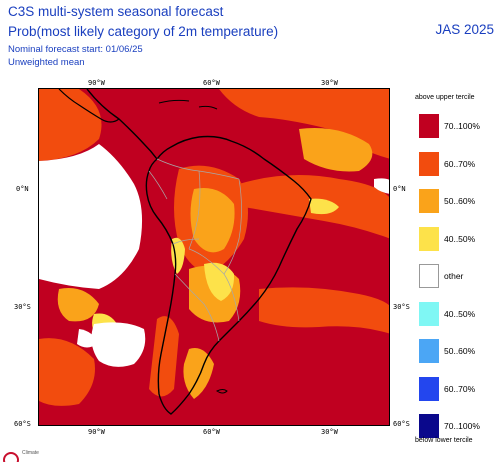 The image size is (498, 467). I want to click on map-title: C3S multi-system seasonal forecast, so click(116, 11).